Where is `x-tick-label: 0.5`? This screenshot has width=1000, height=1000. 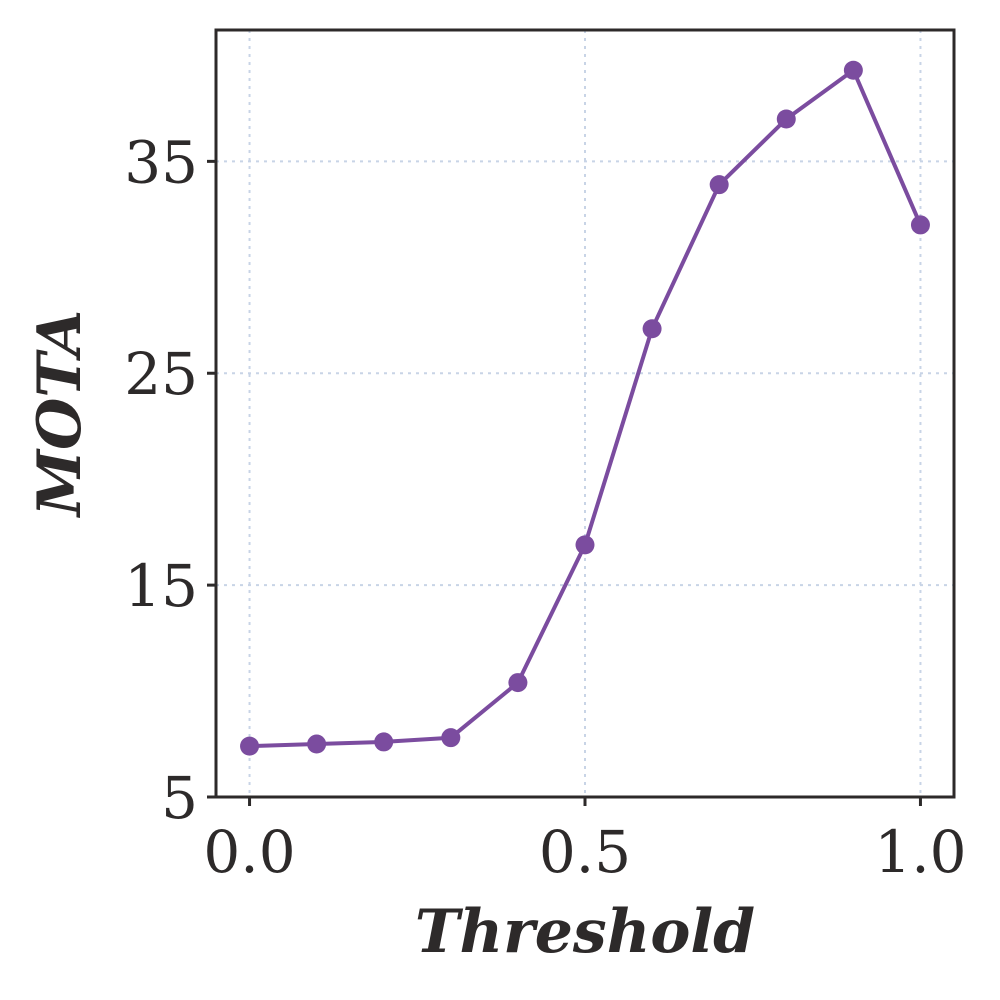
x-tick-label: 0.5 is located at coordinates (585, 852).